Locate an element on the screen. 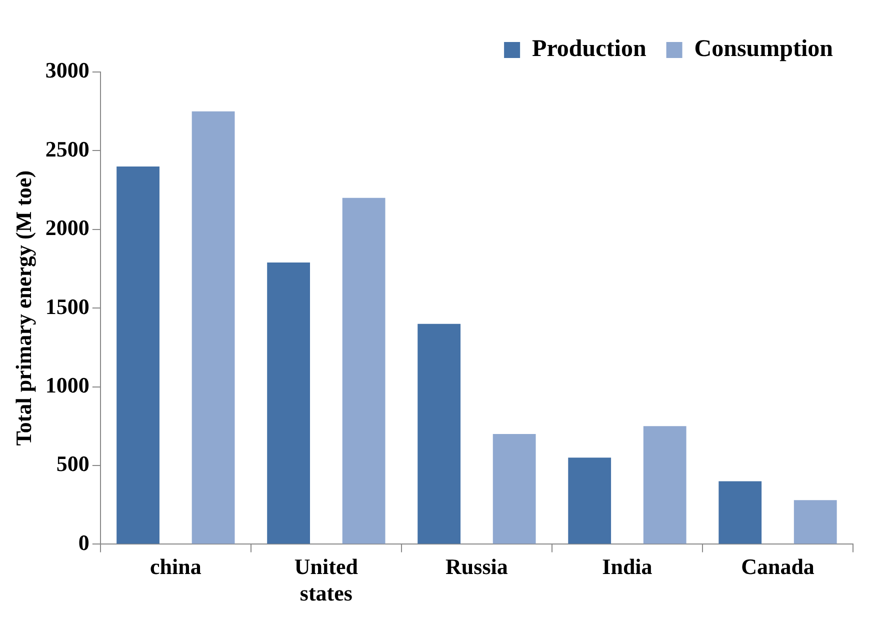 This screenshot has height=619, width=881. y-tick-label: 0 is located at coordinates (84, 542).